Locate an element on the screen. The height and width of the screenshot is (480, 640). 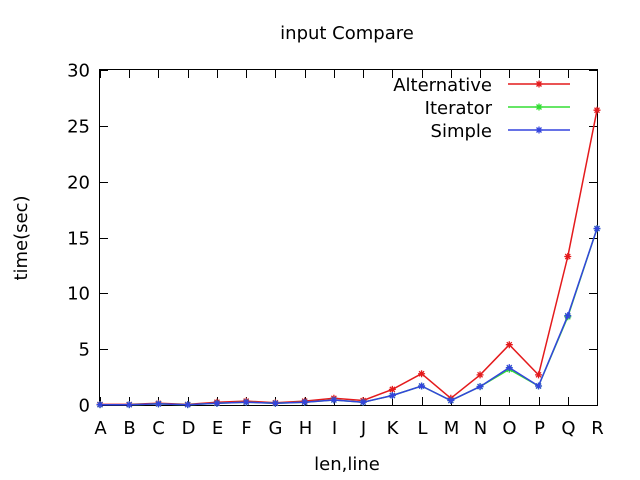
x-tick-label: R is located at coordinates (597, 428).